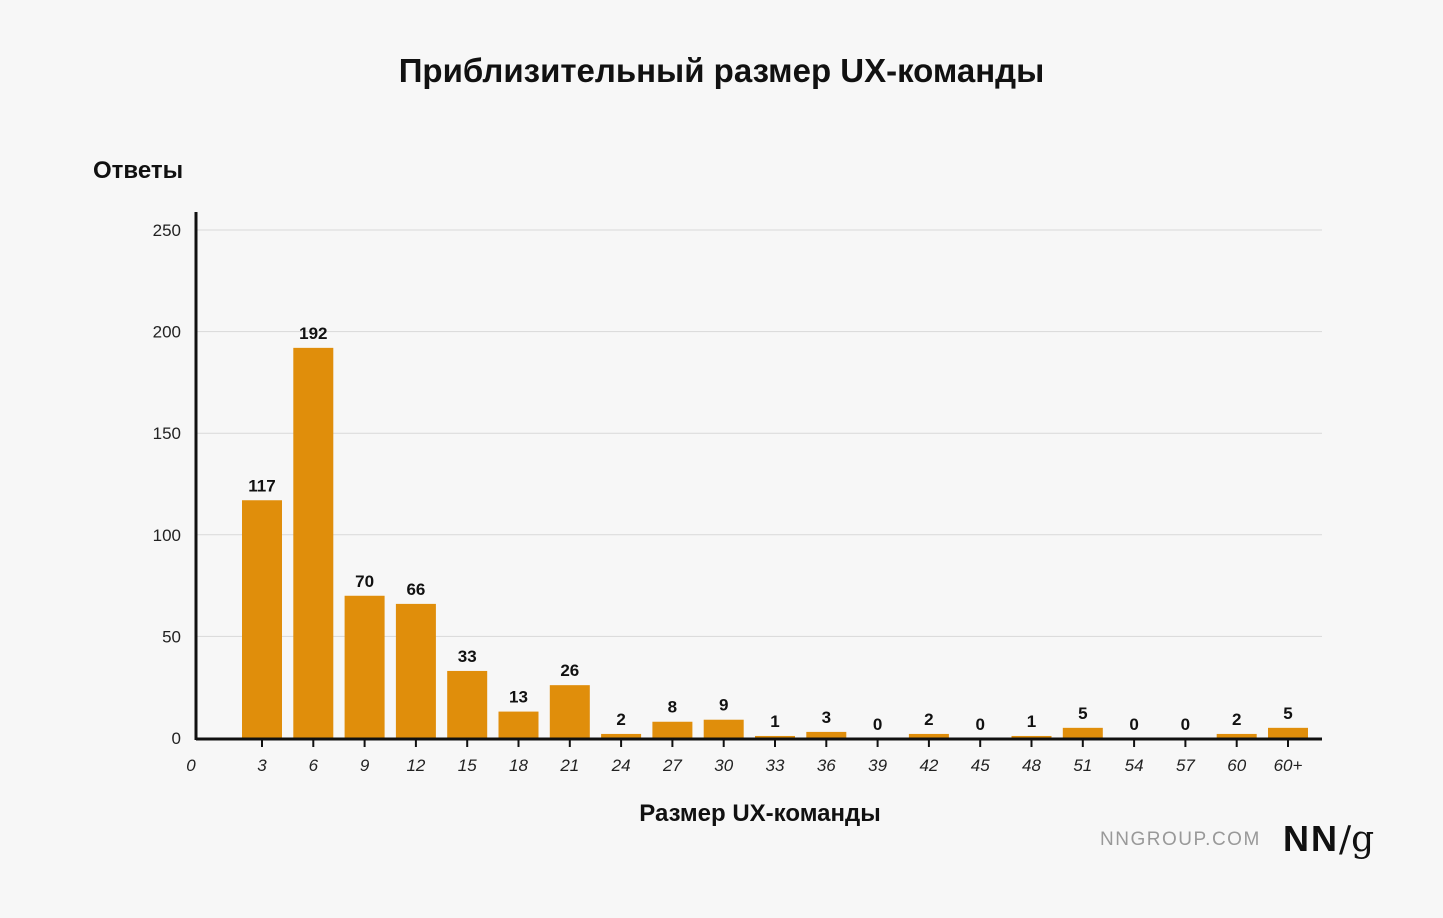  I want to click on x-tick-label: 60, so click(1236, 765).